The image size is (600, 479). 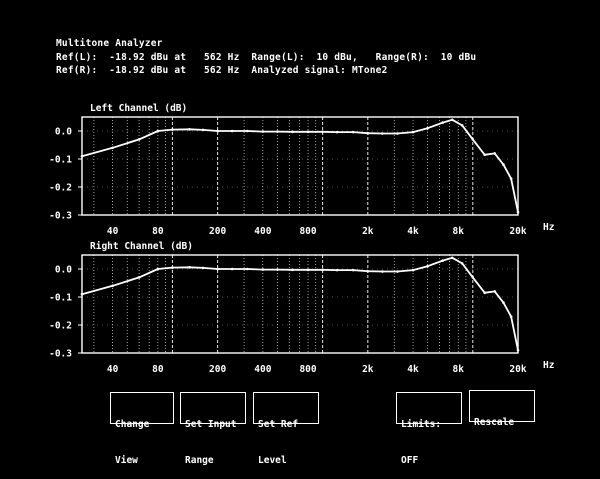 I want to click on set-input-range-label-2: Range, so click(x=199, y=460).